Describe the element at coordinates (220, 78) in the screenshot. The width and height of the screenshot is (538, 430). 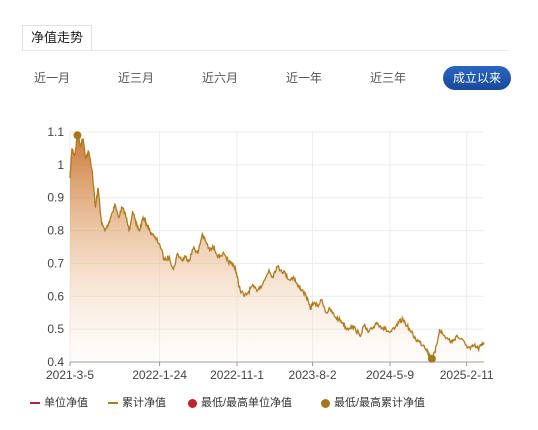
I see `tab-6-months: 近六月` at that location.